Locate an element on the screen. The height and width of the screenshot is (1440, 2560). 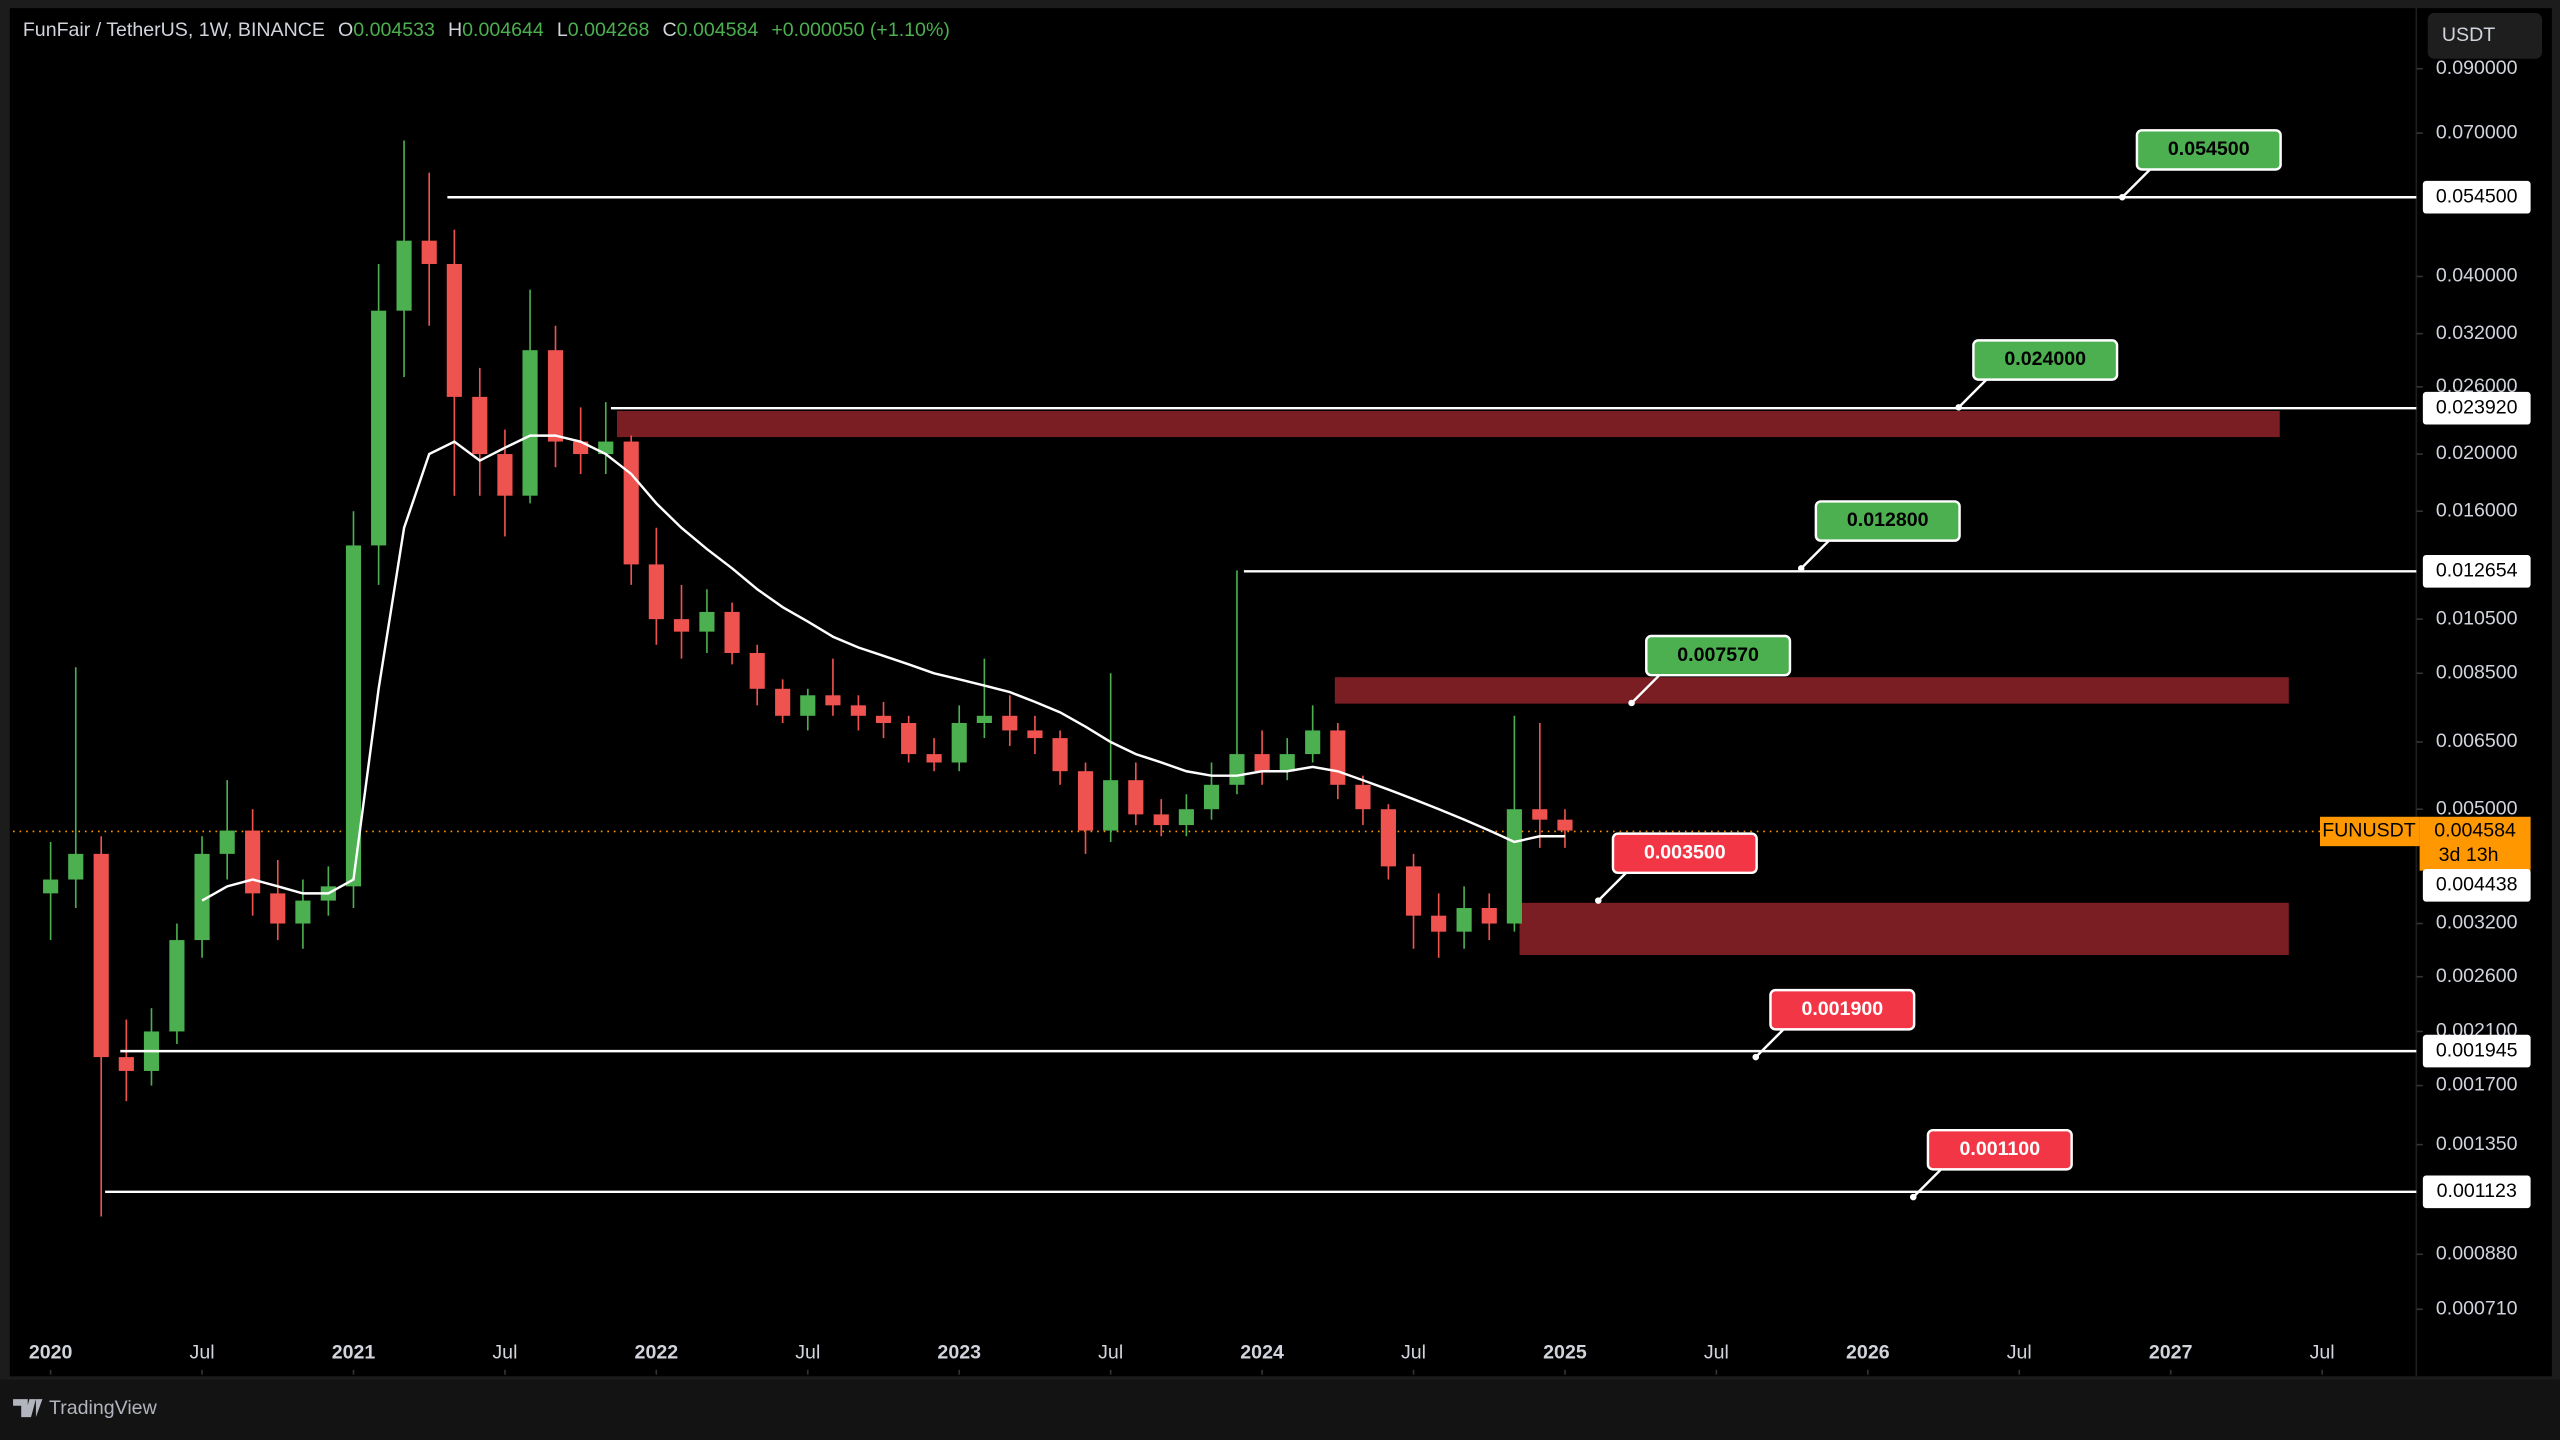
y-tick-label: 0.090000 is located at coordinates (2477, 68).